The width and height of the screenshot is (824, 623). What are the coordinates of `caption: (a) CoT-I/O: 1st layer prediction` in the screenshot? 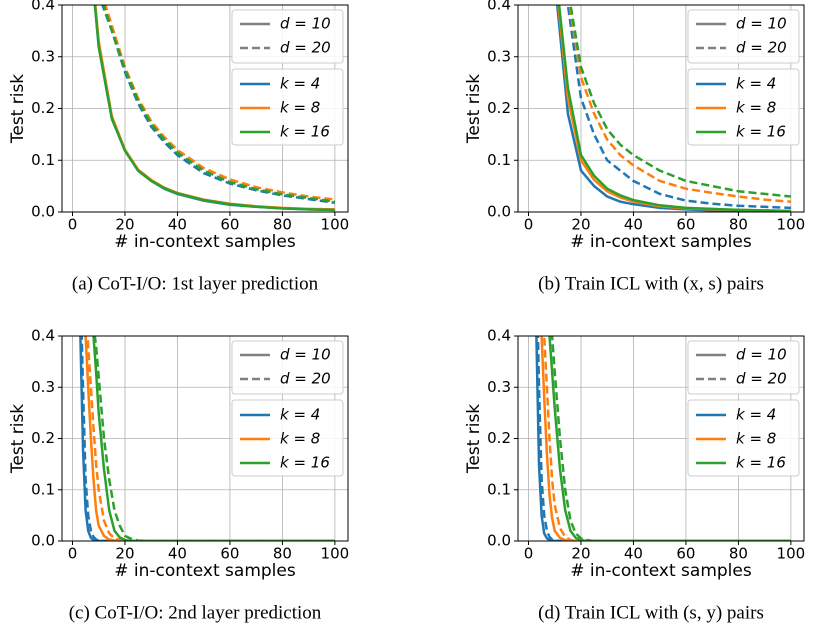 It's located at (195, 283).